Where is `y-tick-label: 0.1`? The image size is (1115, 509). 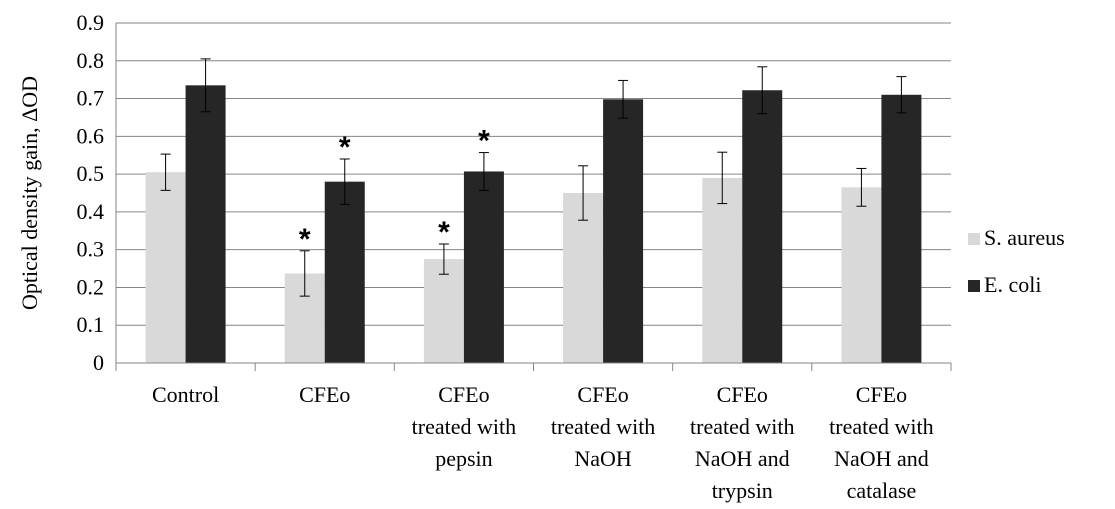
y-tick-label: 0.1 is located at coordinates (91, 324).